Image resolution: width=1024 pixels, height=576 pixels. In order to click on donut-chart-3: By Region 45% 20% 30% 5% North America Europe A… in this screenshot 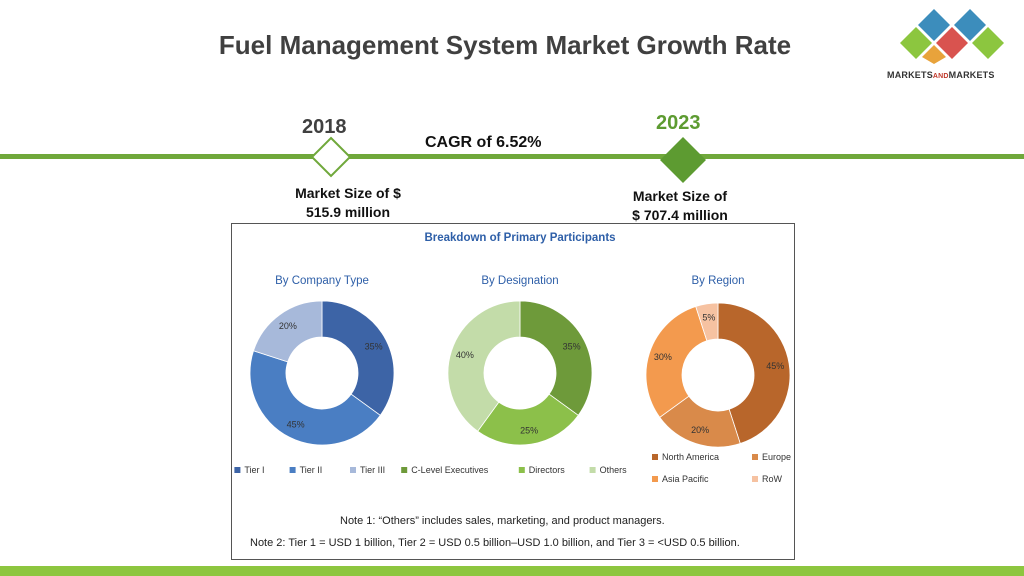, I will do `click(718, 379)`.